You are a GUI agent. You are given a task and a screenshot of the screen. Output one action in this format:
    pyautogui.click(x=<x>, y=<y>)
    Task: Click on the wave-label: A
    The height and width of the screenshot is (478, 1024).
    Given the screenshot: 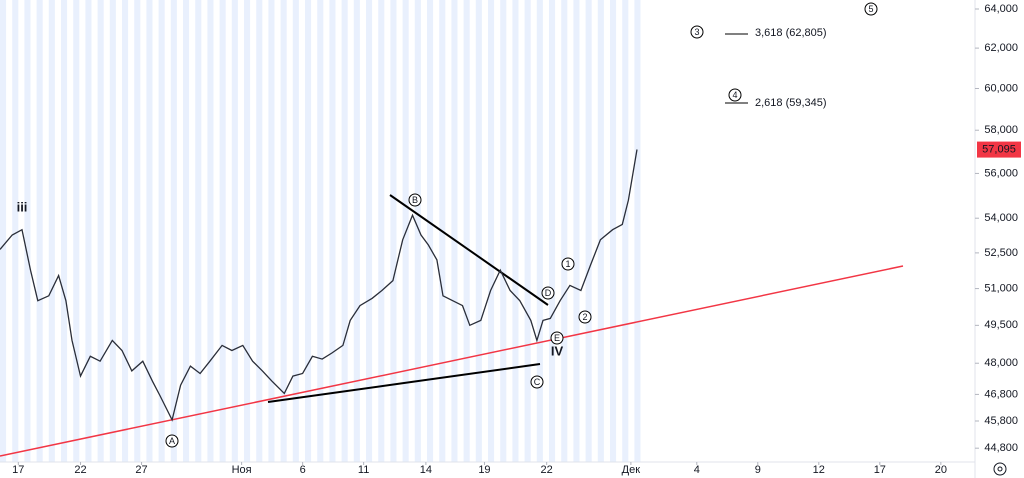 What is the action you would take?
    pyautogui.click(x=172, y=441)
    